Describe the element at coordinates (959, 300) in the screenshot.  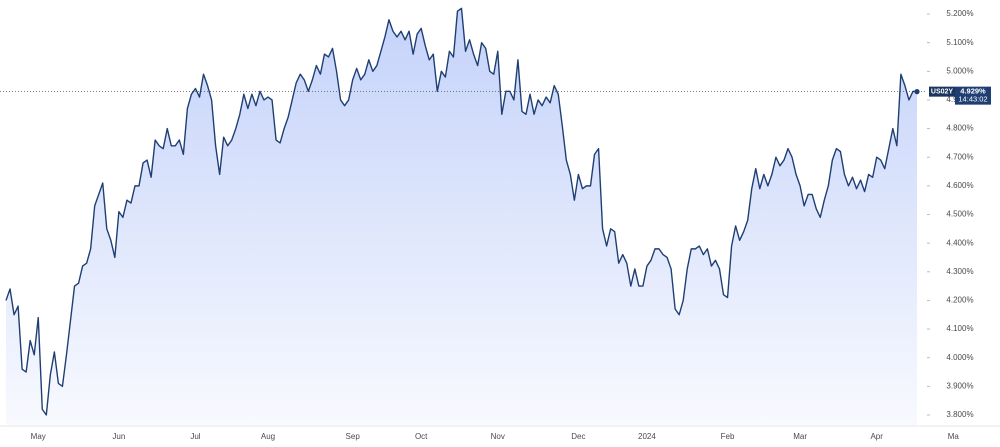
I see `y-tick-label: 4.200%` at that location.